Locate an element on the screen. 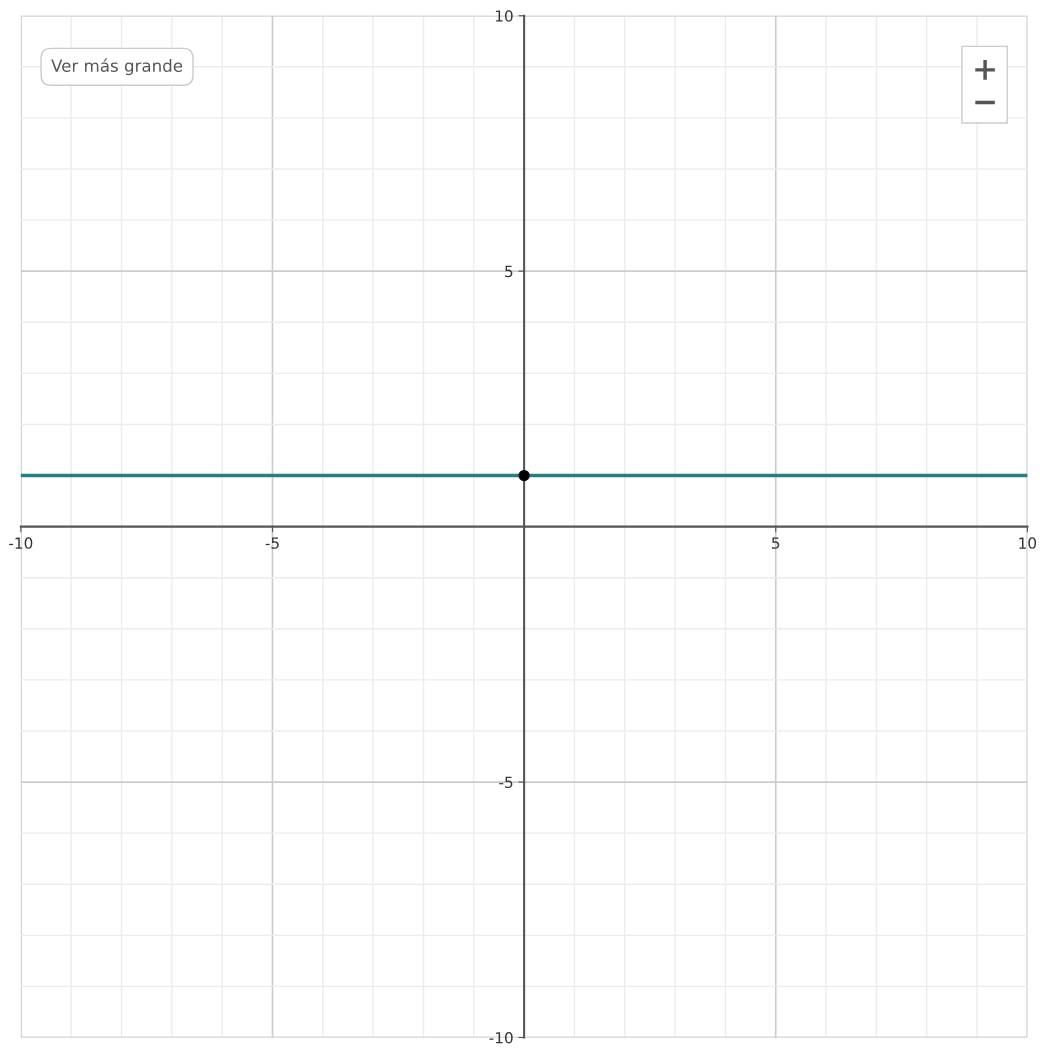 This screenshot has width=1043, height=1048. y-tick-label: 10 is located at coordinates (504, 16).